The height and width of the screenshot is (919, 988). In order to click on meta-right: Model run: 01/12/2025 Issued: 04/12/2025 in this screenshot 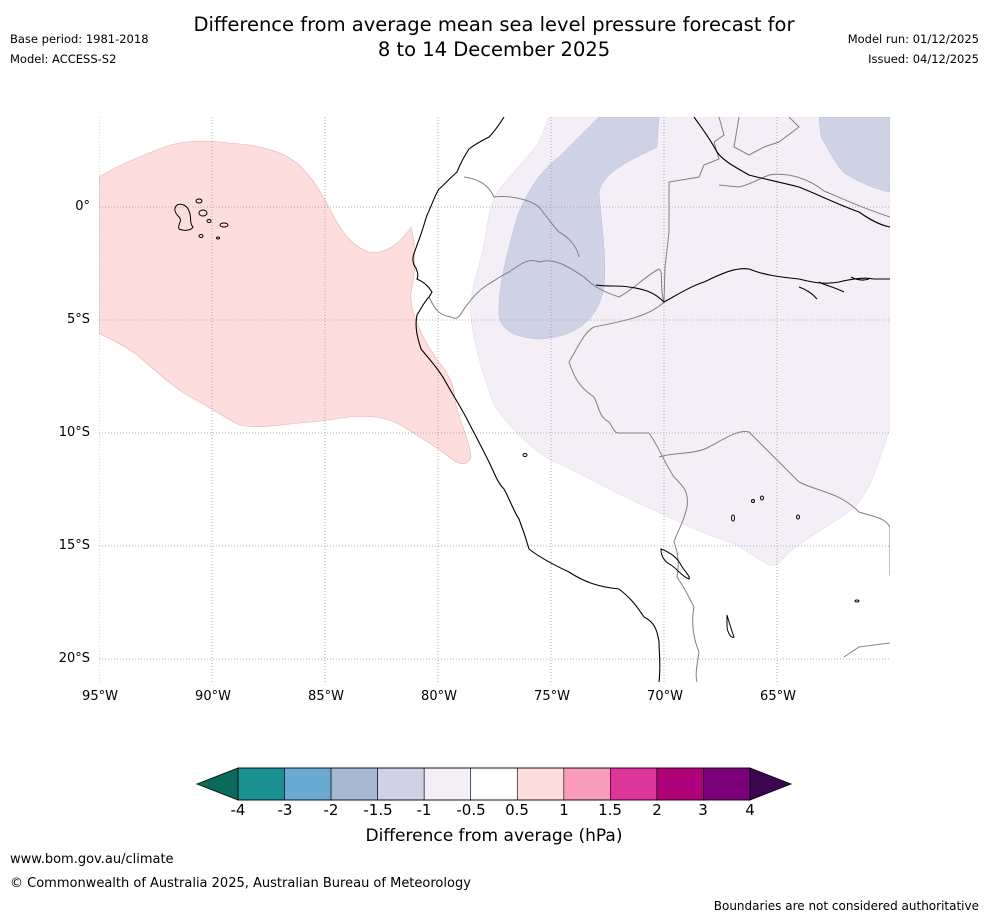, I will do `click(913, 49)`.